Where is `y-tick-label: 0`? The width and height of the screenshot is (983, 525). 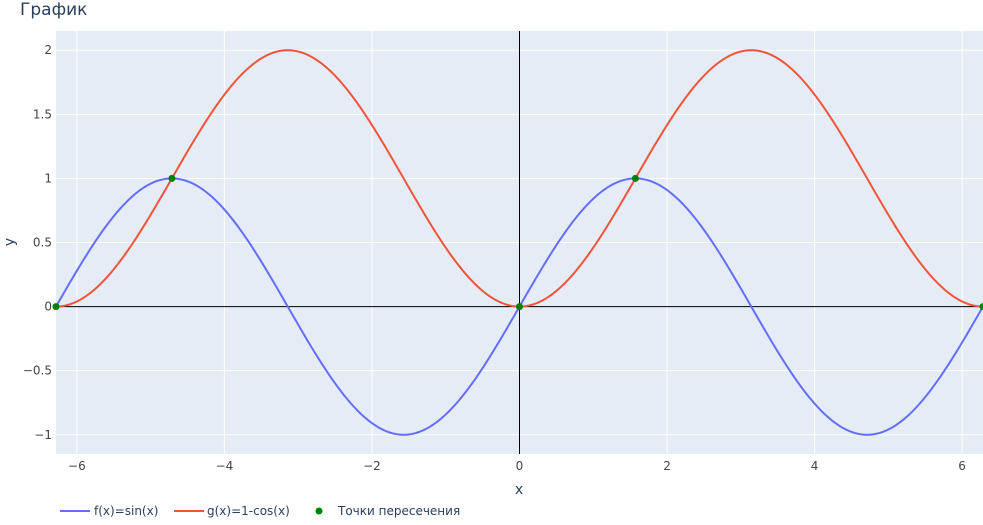
y-tick-label: 0 is located at coordinates (48, 307).